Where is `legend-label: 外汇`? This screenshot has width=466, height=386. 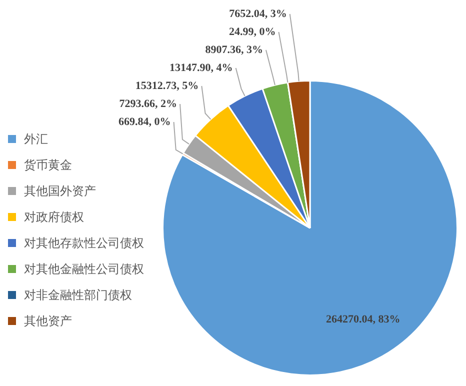
legend-label: 外汇 is located at coordinates (36, 139).